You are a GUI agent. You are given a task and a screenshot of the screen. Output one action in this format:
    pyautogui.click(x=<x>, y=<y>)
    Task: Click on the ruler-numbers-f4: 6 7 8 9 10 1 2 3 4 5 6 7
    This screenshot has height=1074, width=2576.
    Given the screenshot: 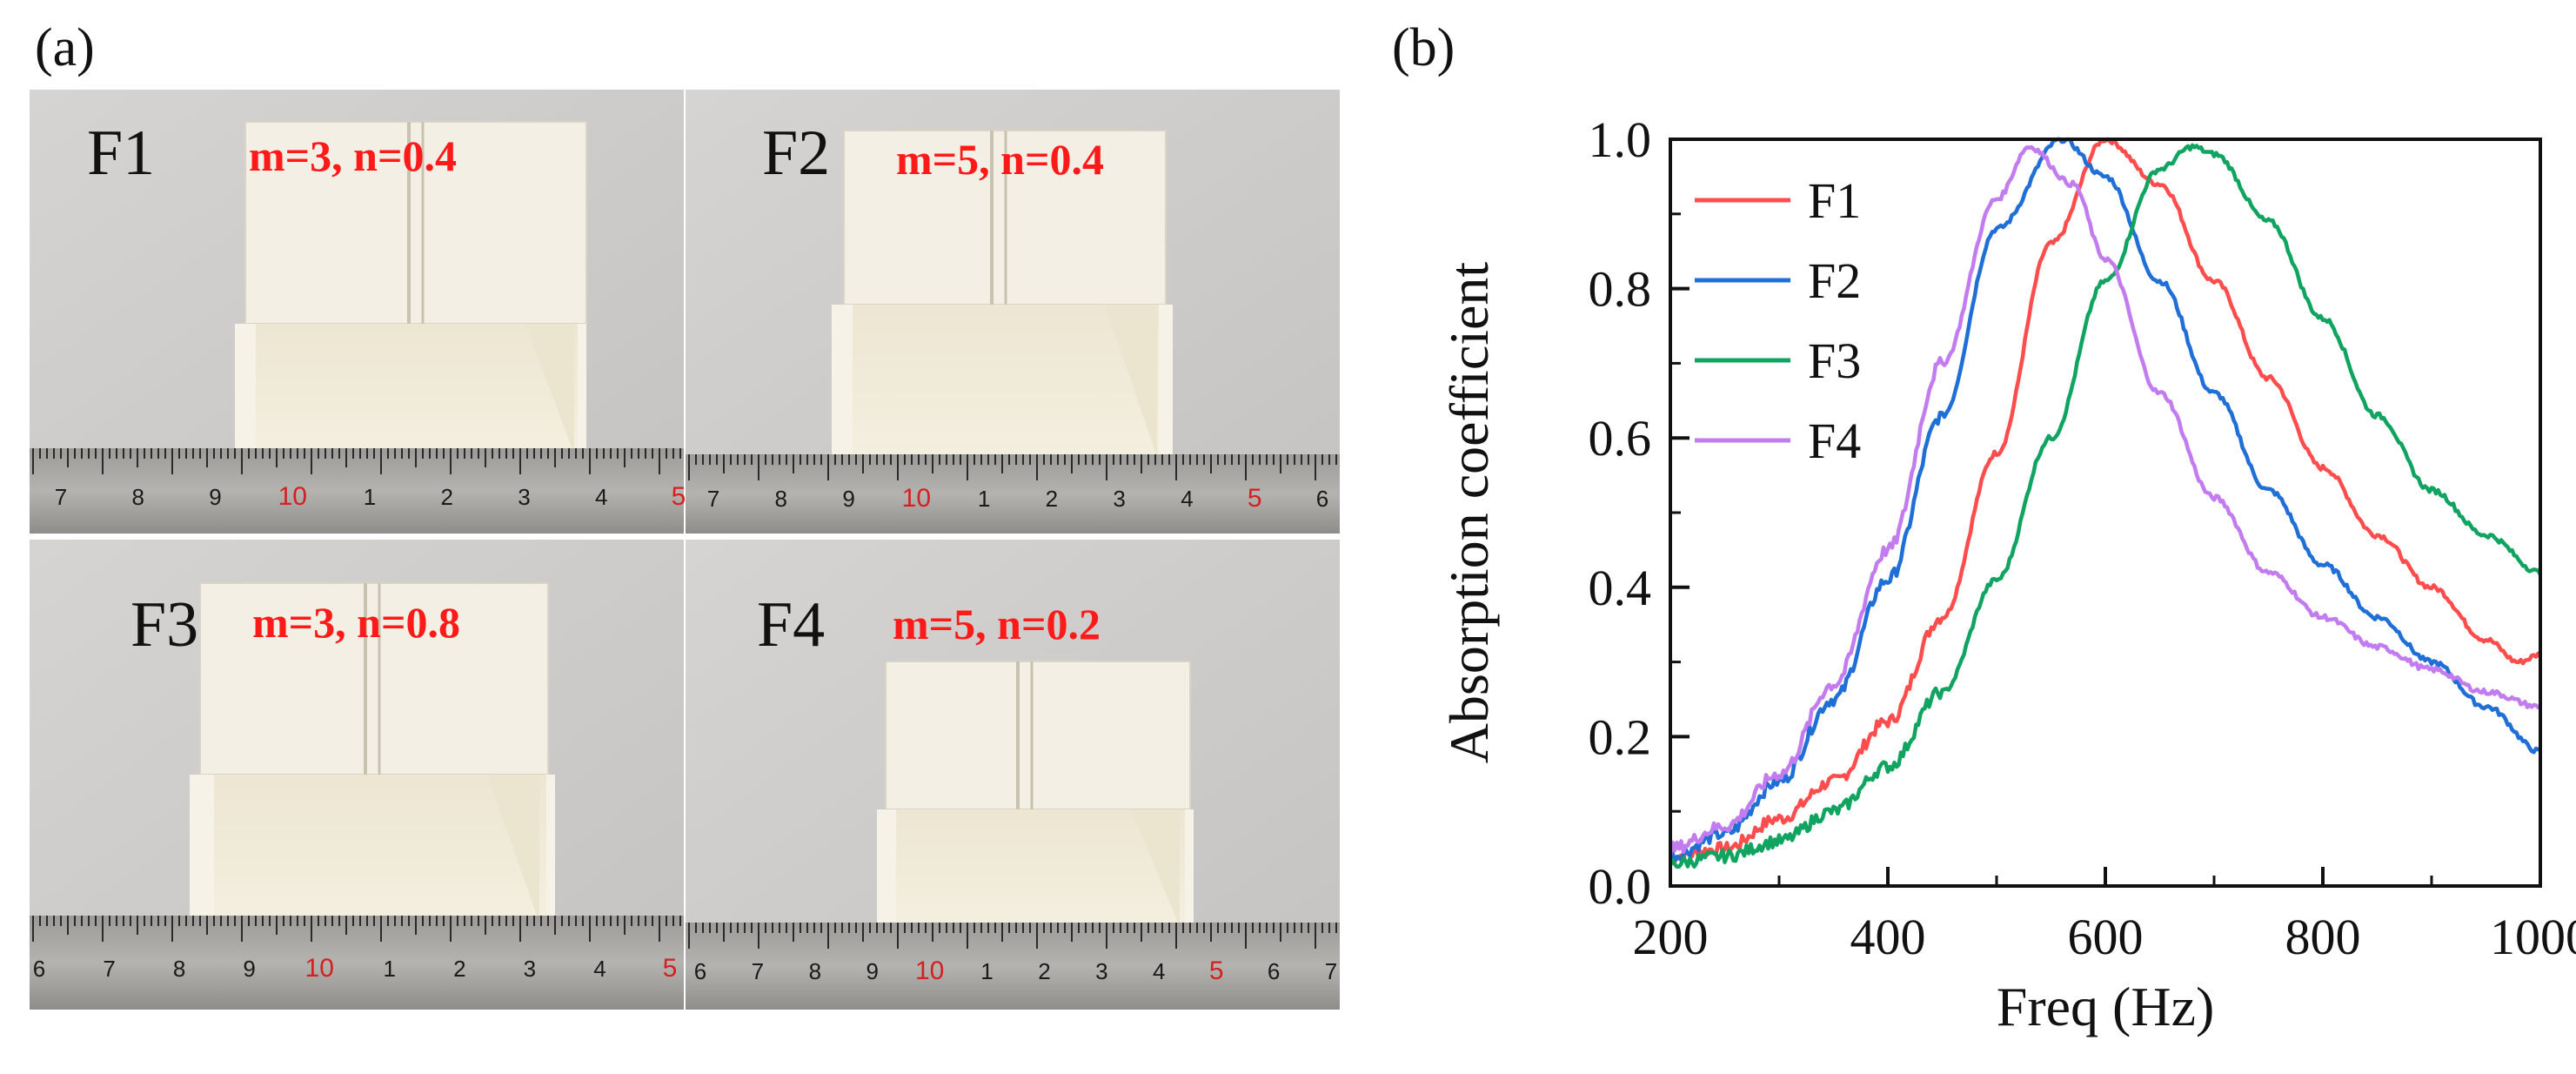 What is the action you would take?
    pyautogui.click(x=1016, y=971)
    